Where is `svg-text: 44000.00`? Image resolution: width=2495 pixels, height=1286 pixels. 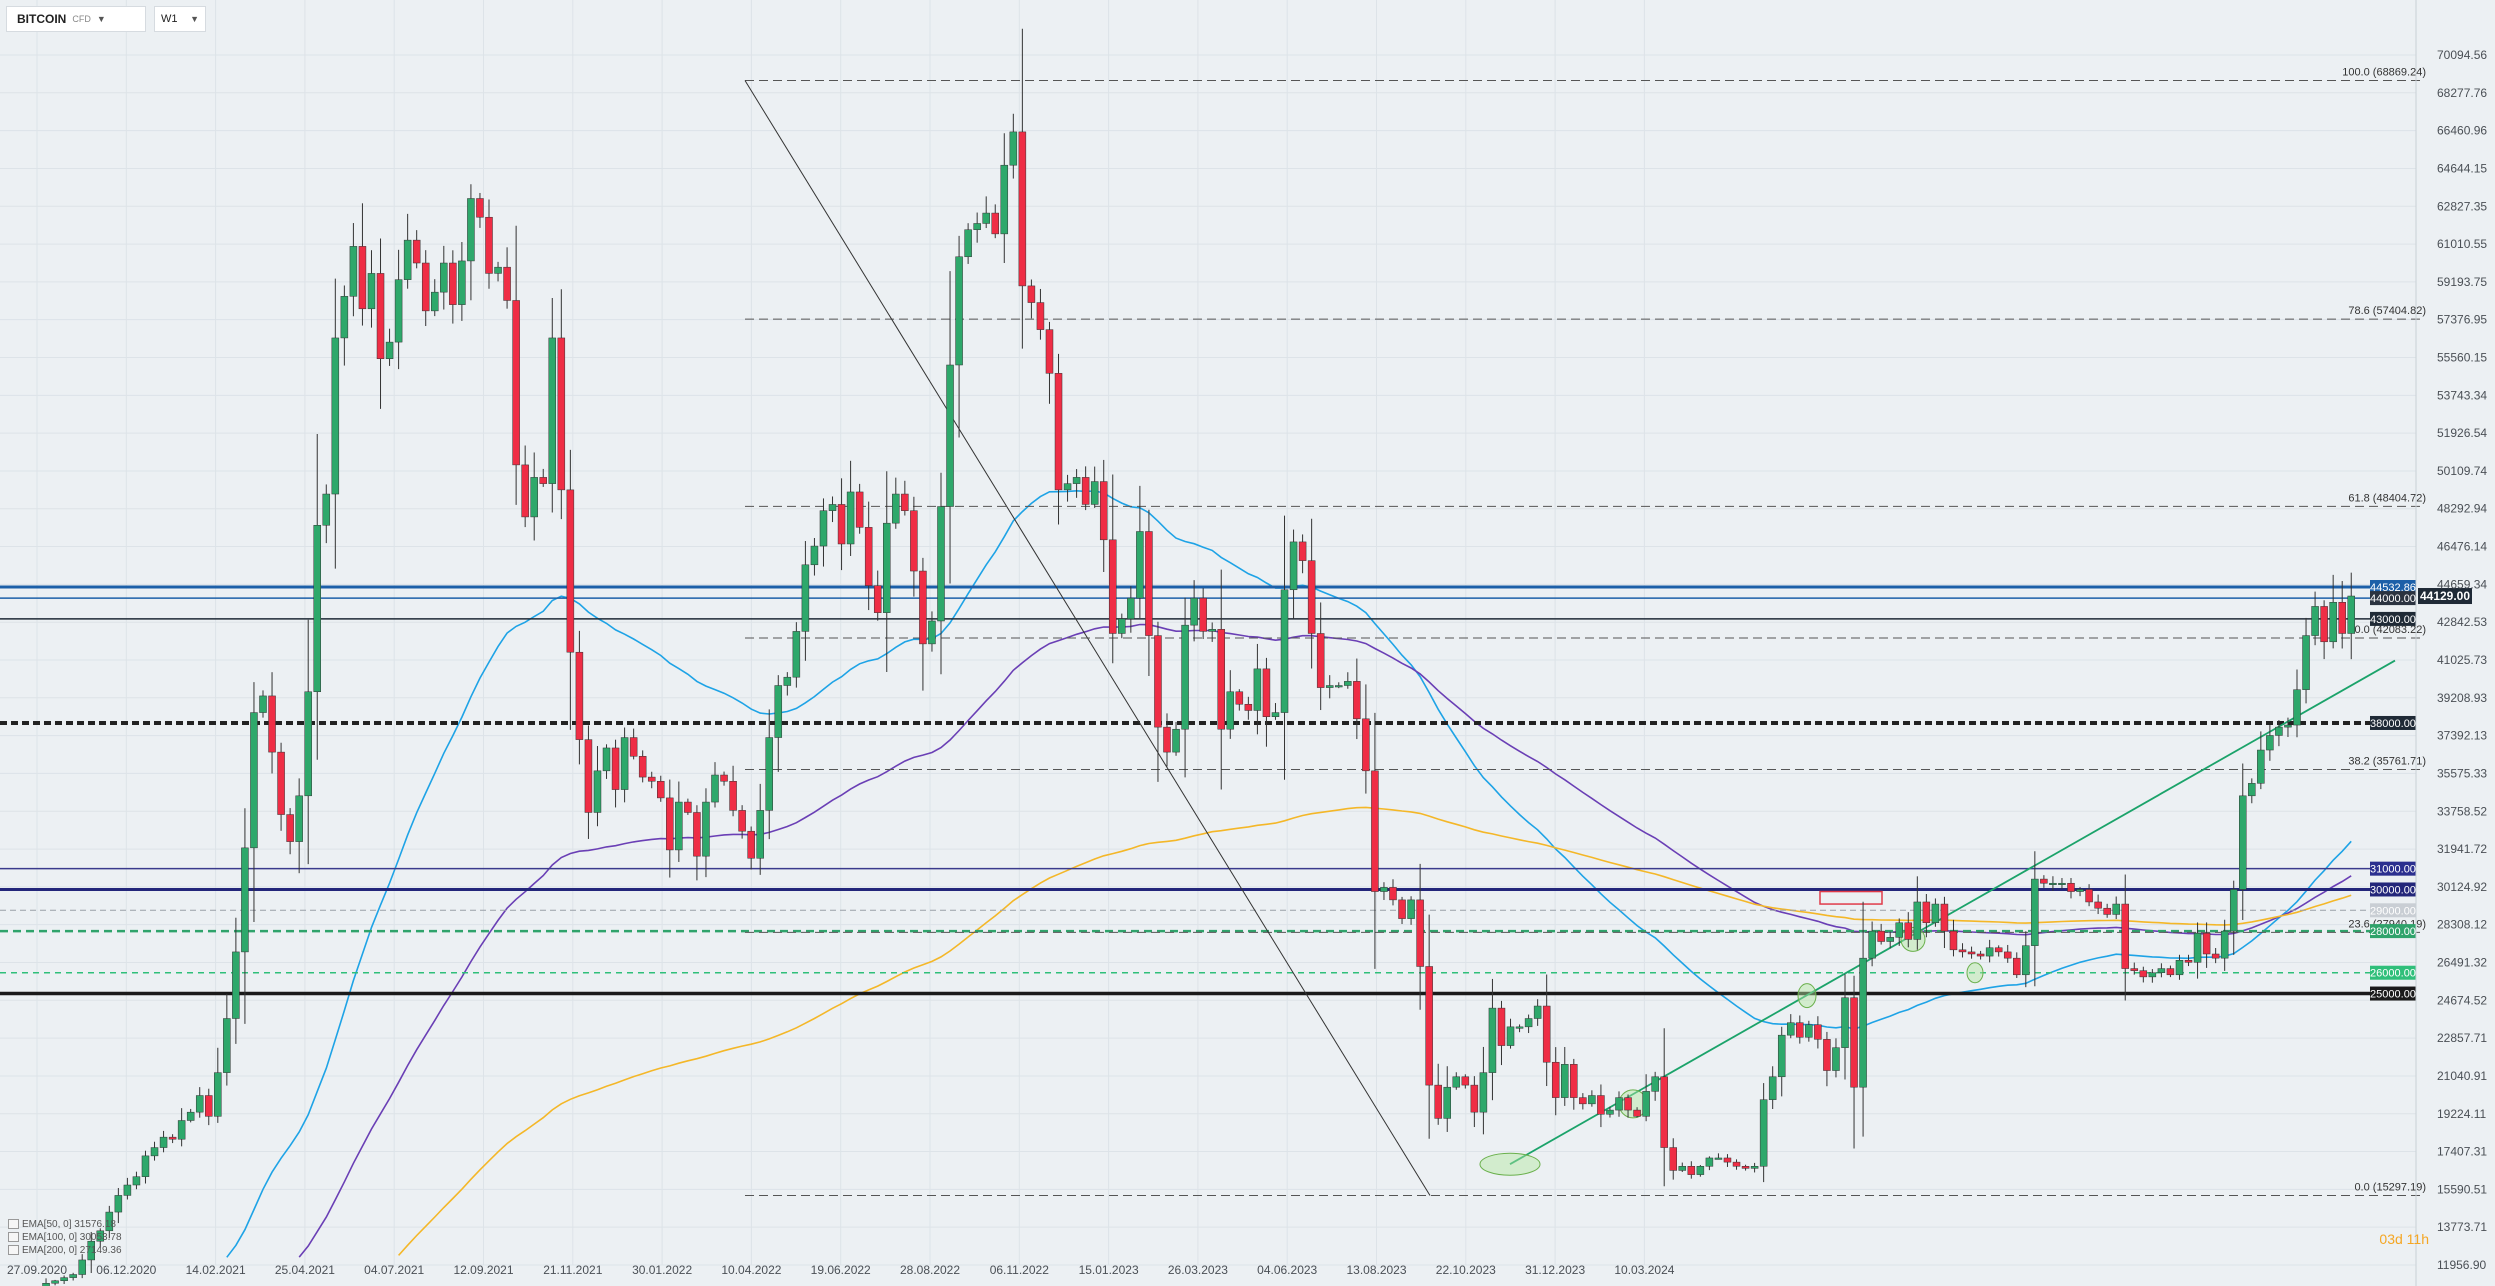 svg-text: 44000.00 is located at coordinates (2393, 599).